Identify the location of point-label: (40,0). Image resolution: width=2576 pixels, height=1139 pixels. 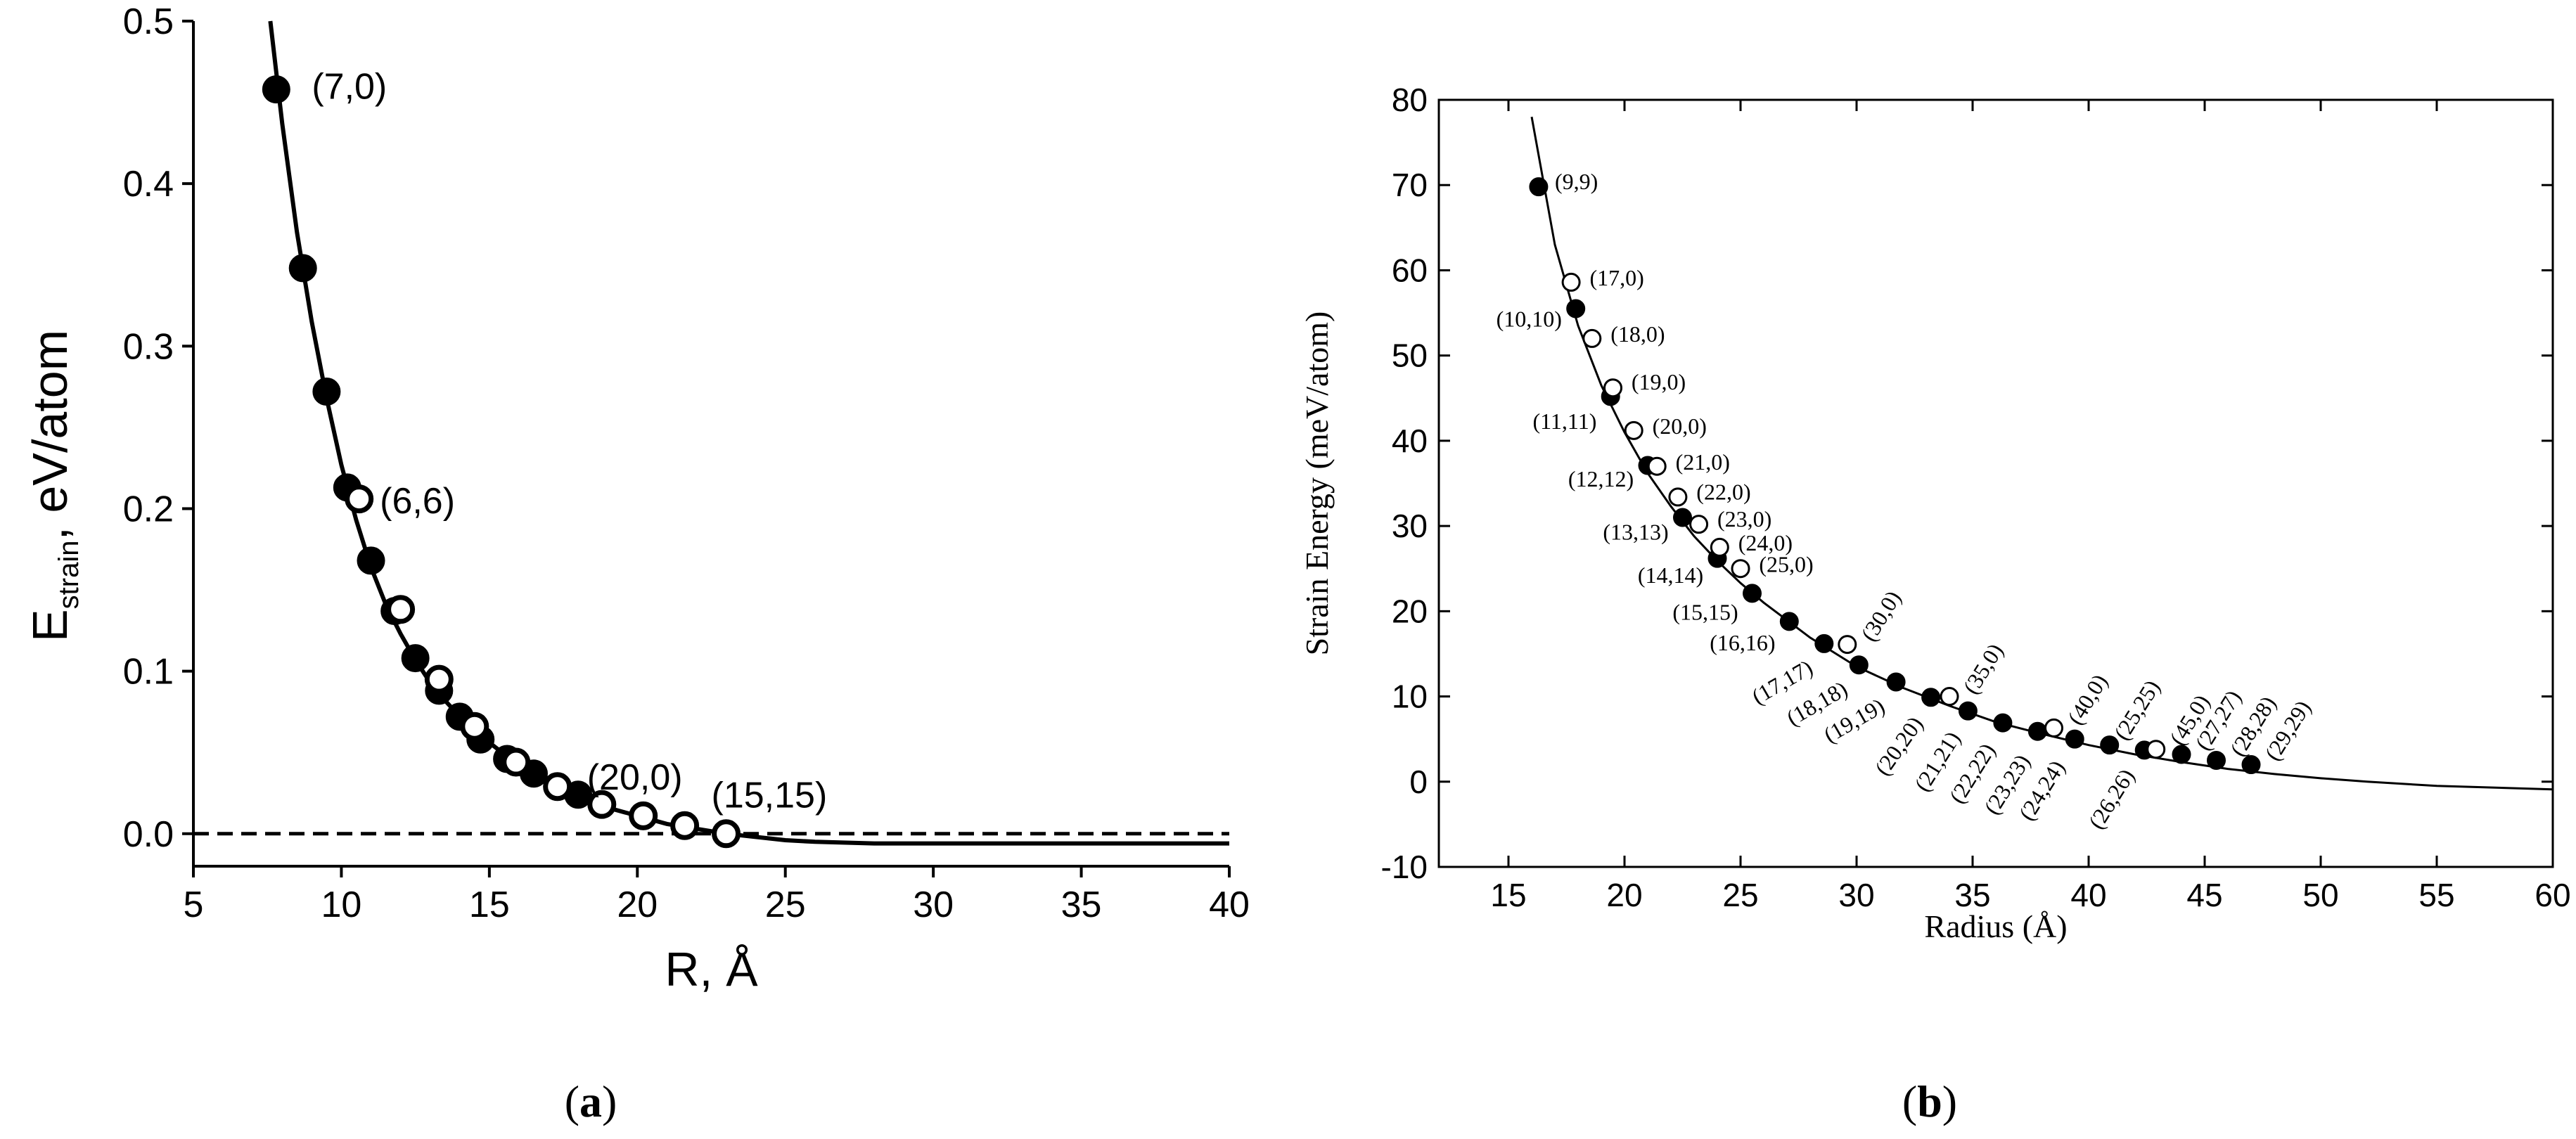
(2087, 699).